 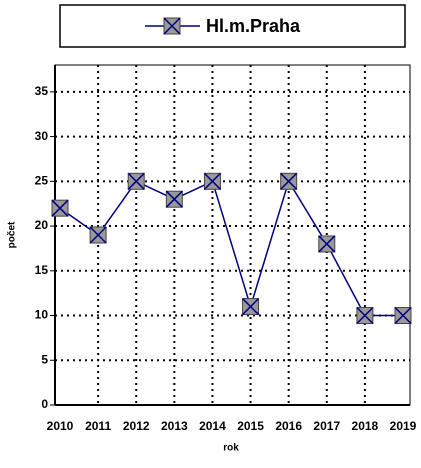 I want to click on x-tick-label: 2011, so click(x=98, y=426).